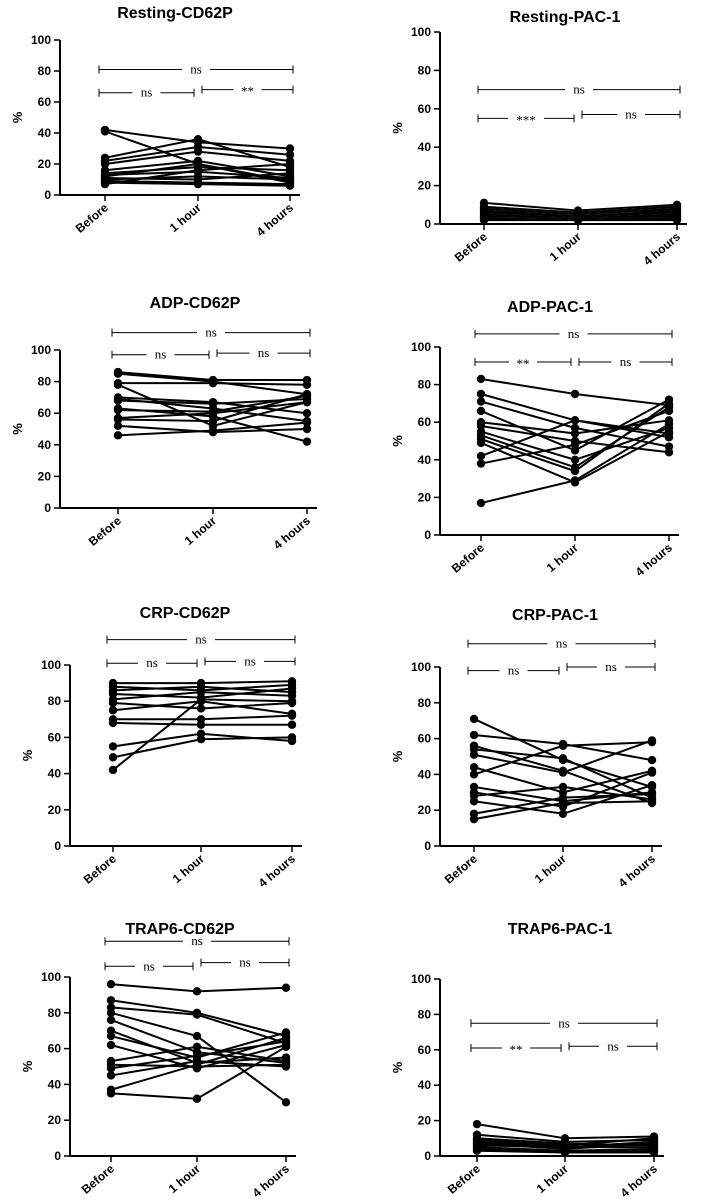 The image size is (725, 1203). I want to click on panel-title: CRP-CD62P, so click(185, 613).